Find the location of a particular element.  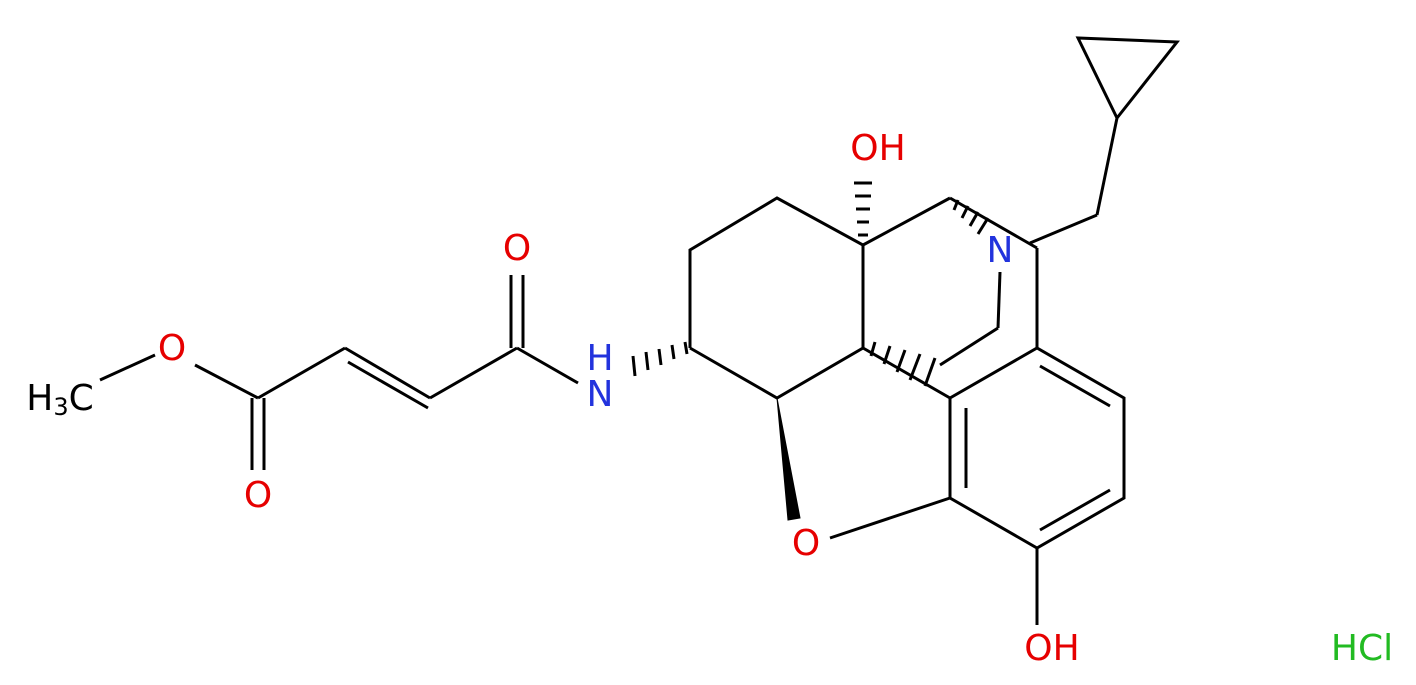

salt-label: HCl is located at coordinates (1362, 648).